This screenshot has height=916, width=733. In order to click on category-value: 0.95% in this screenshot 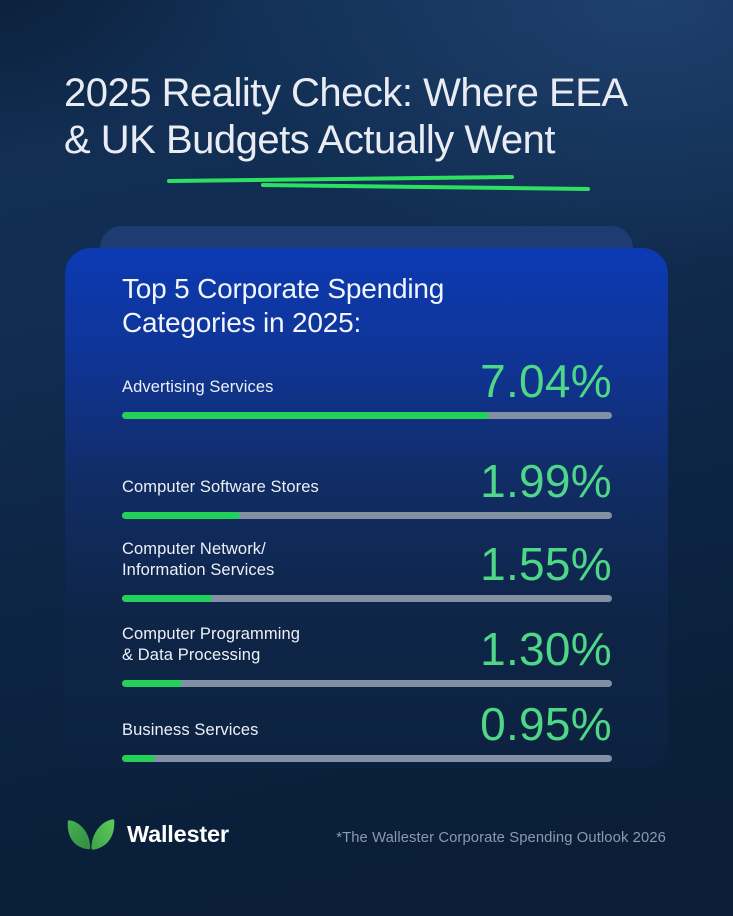, I will do `click(546, 724)`.